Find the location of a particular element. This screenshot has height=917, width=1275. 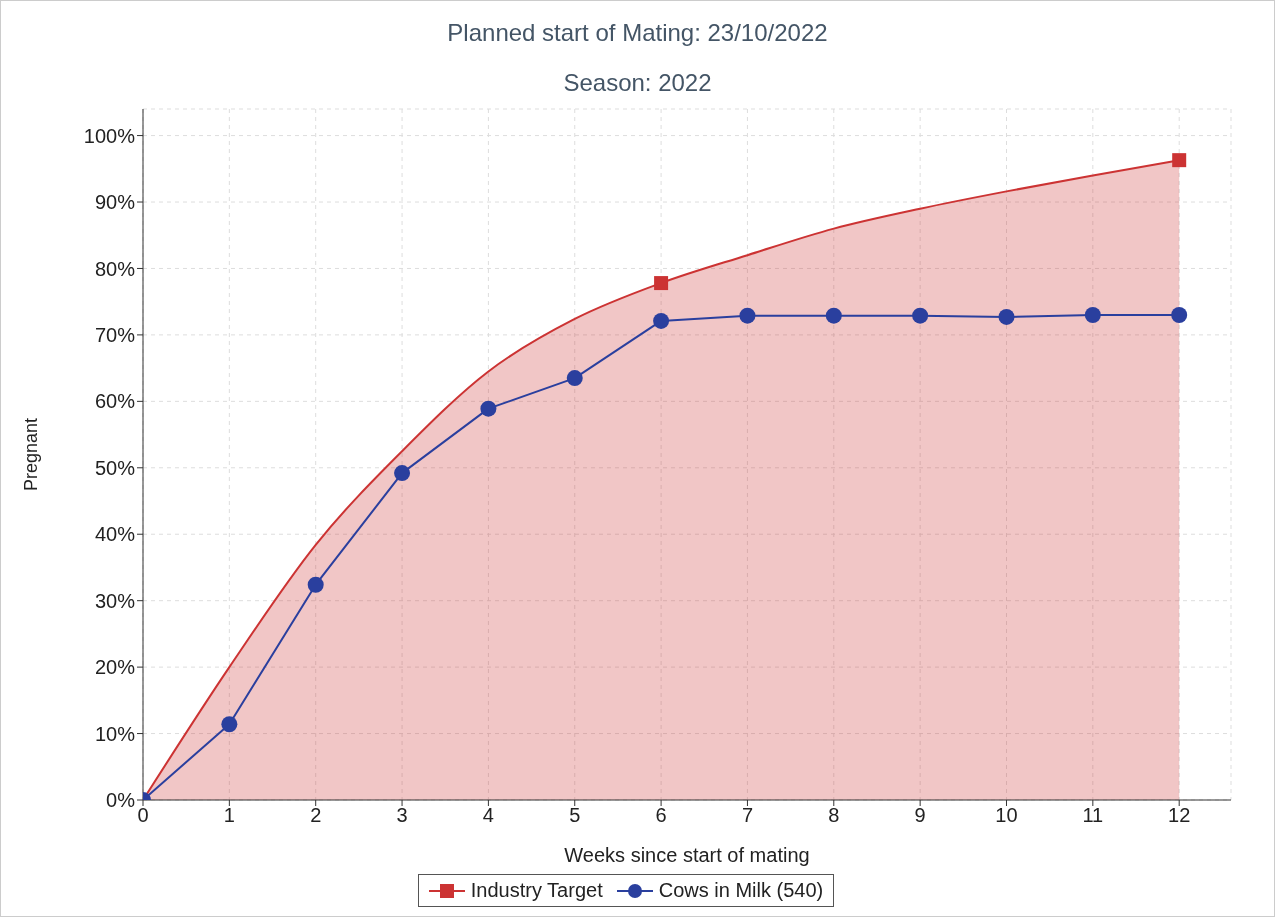

y-tick-label: 20% is located at coordinates (115, 667).